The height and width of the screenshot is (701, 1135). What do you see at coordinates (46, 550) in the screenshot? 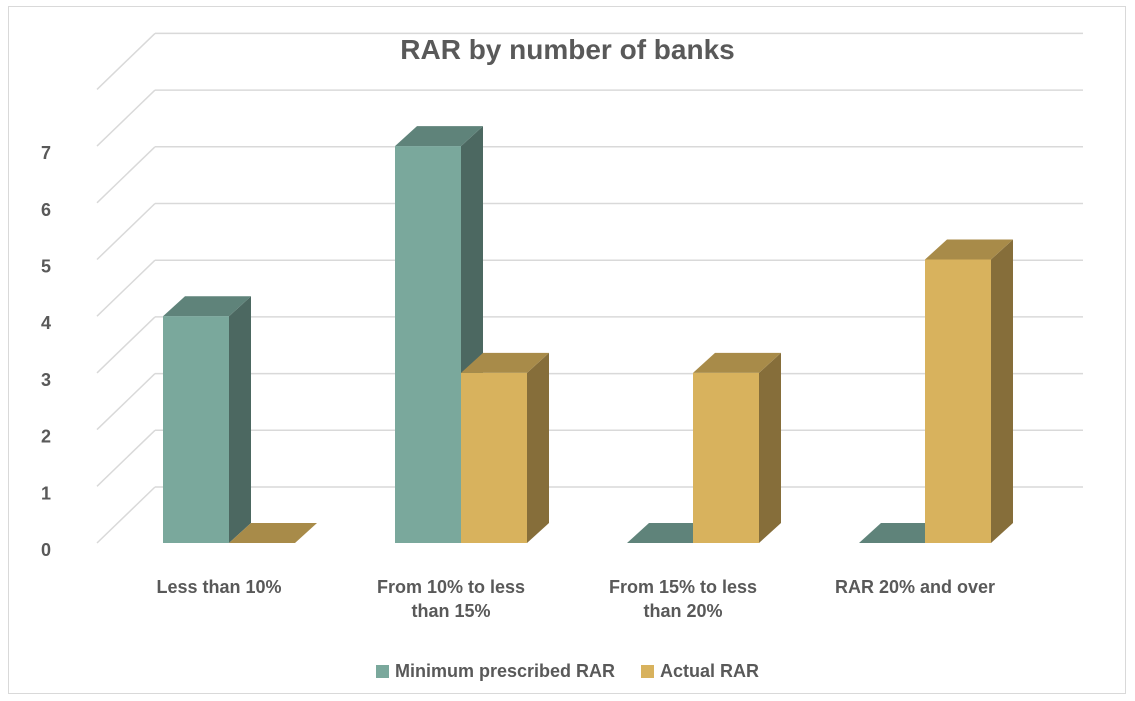
I see `y-tick-label: 0` at bounding box center [46, 550].